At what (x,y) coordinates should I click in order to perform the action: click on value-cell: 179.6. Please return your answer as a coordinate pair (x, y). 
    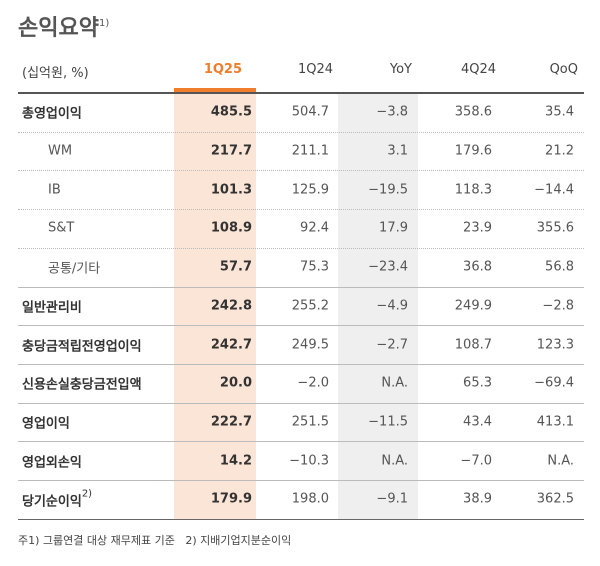
    Looking at the image, I should click on (473, 151).